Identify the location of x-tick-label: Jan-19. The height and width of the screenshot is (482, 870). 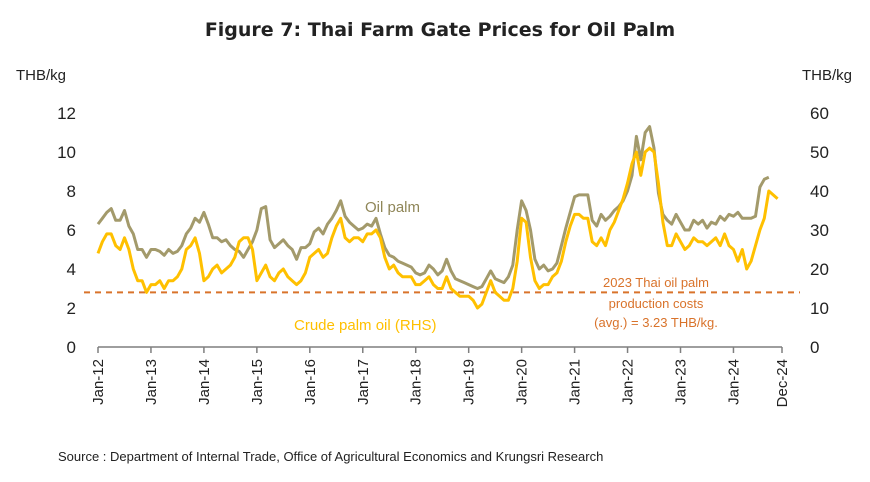
(469, 382).